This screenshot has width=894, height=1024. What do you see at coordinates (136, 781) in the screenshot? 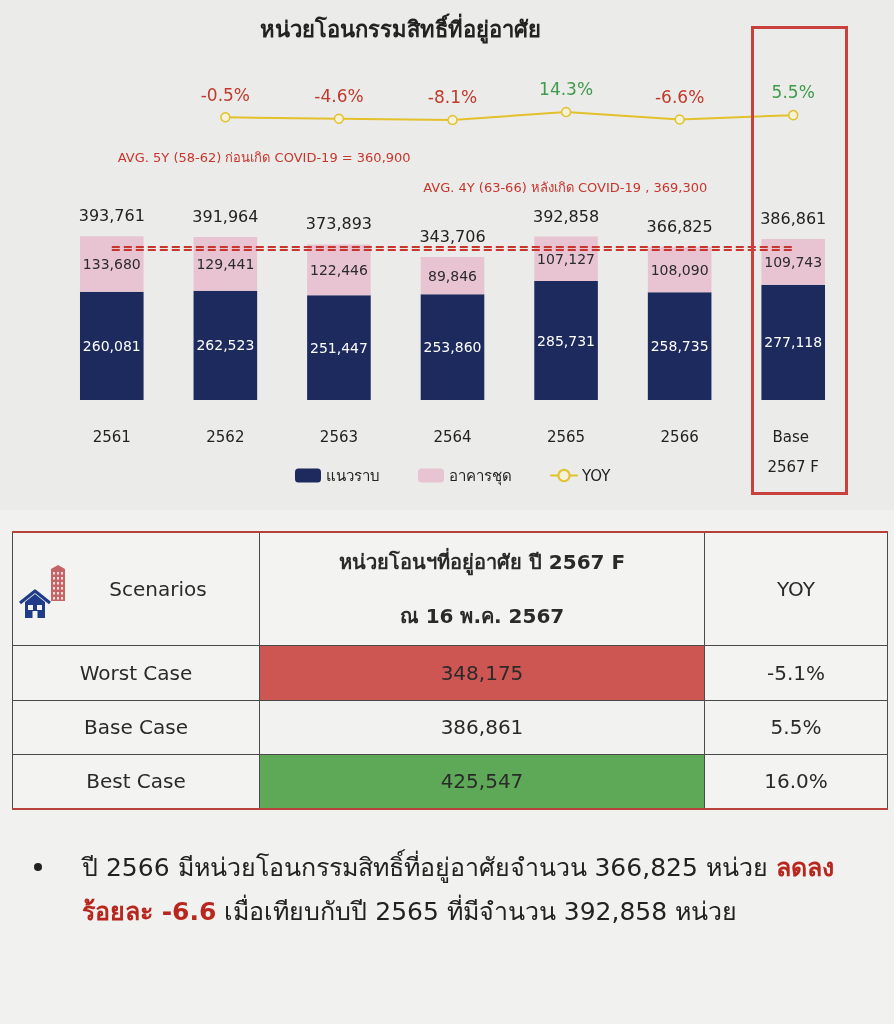
I see `category-label: Best Case` at bounding box center [136, 781].